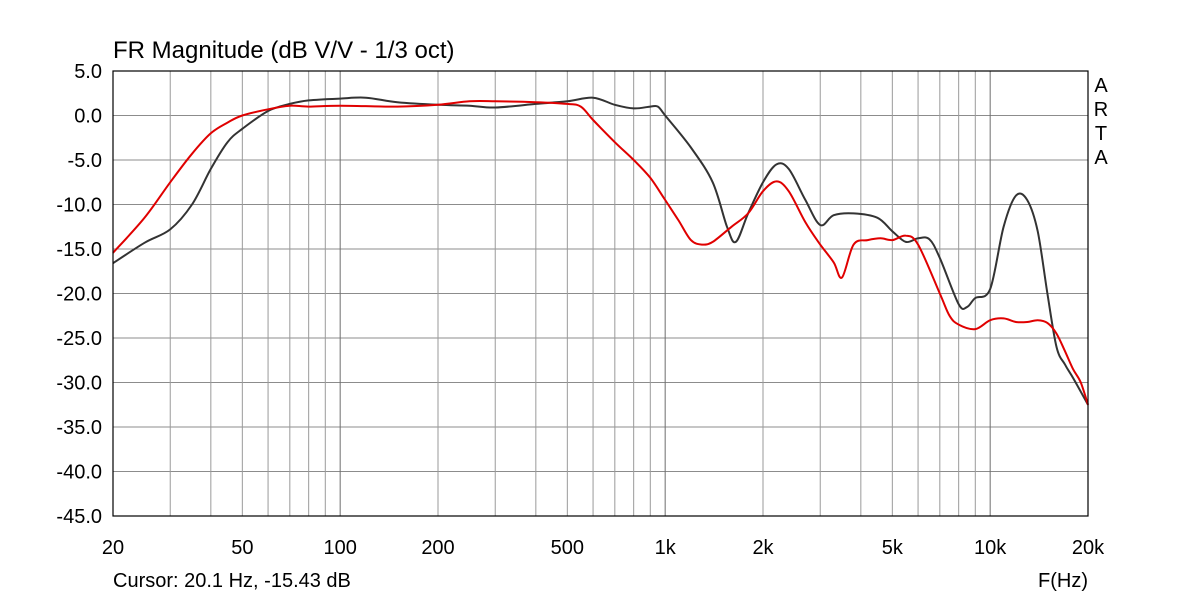 Image resolution: width=1200 pixels, height=600 pixels. What do you see at coordinates (666, 548) in the screenshot?
I see `x-tick-label: 1k` at bounding box center [666, 548].